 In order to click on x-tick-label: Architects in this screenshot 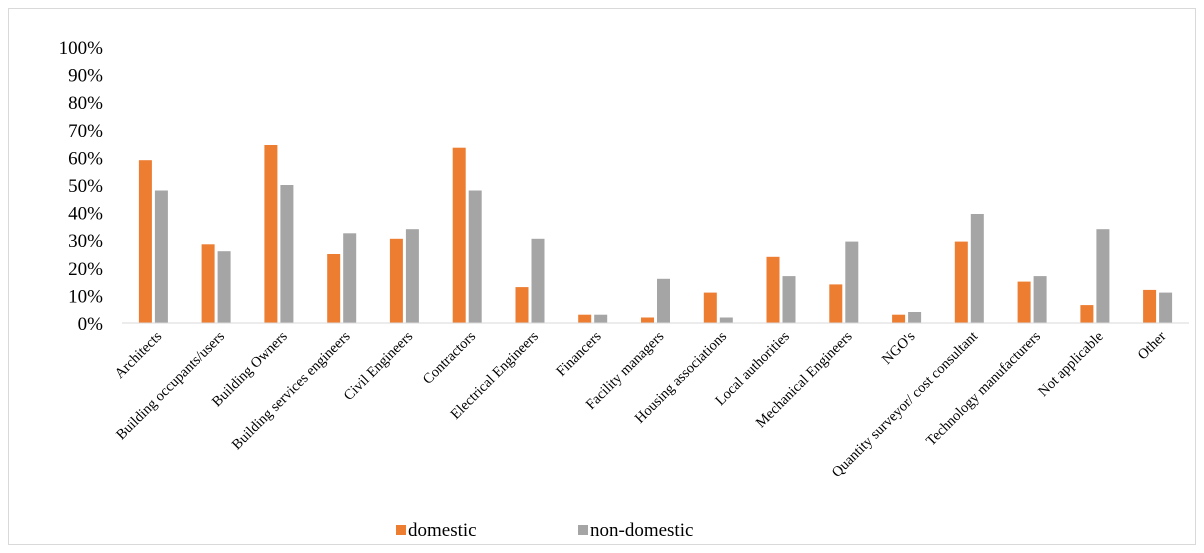, I will do `click(139, 355)`.